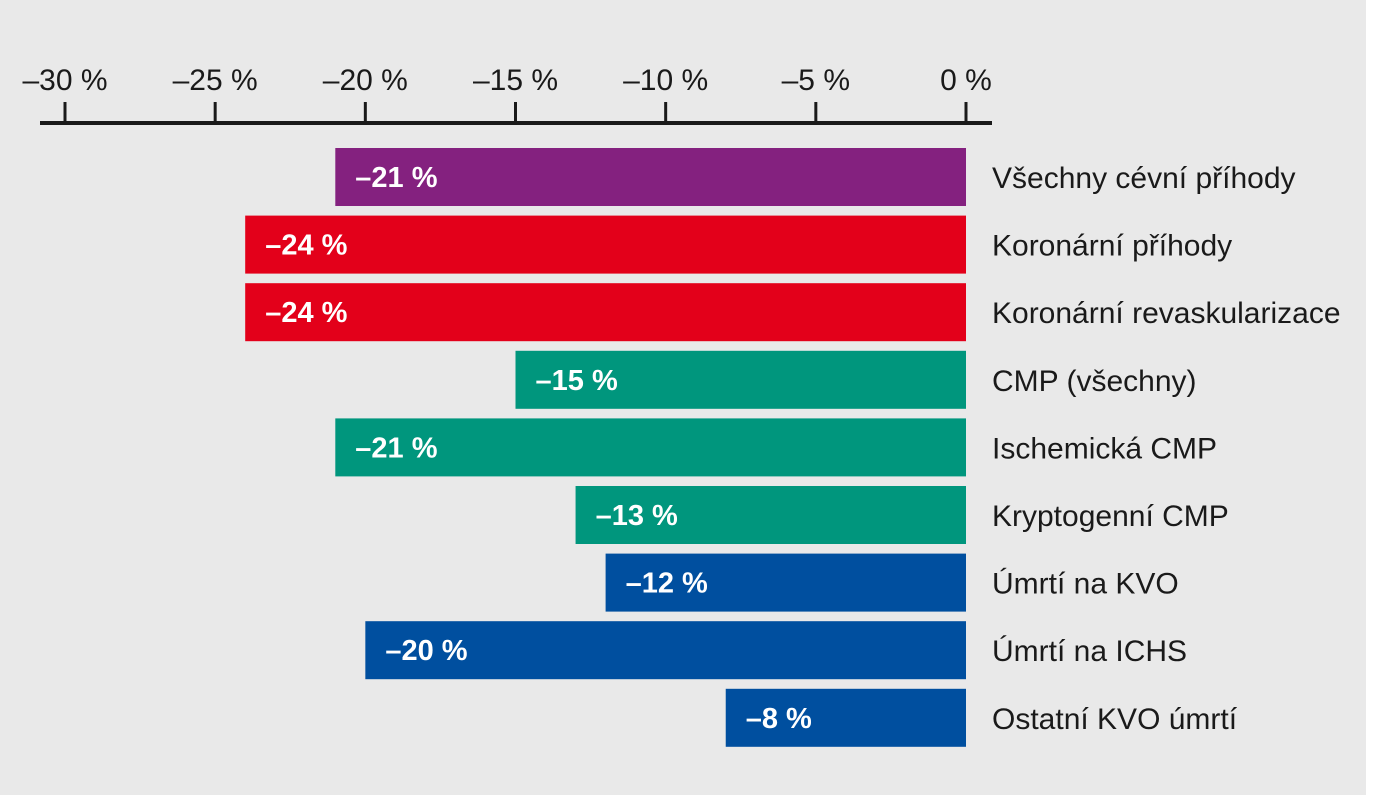 This screenshot has width=1380, height=800. I want to click on category-label: Úmrtí na KVO, so click(1085, 584).